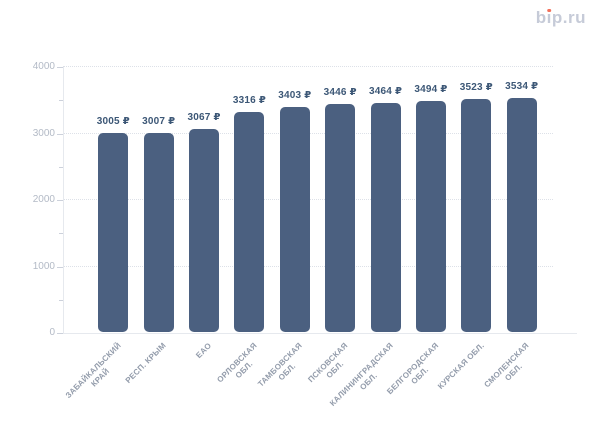 Image resolution: width=600 pixels, height=427 pixels. I want to click on bar-value-label: 3067 ₽, so click(204, 118).